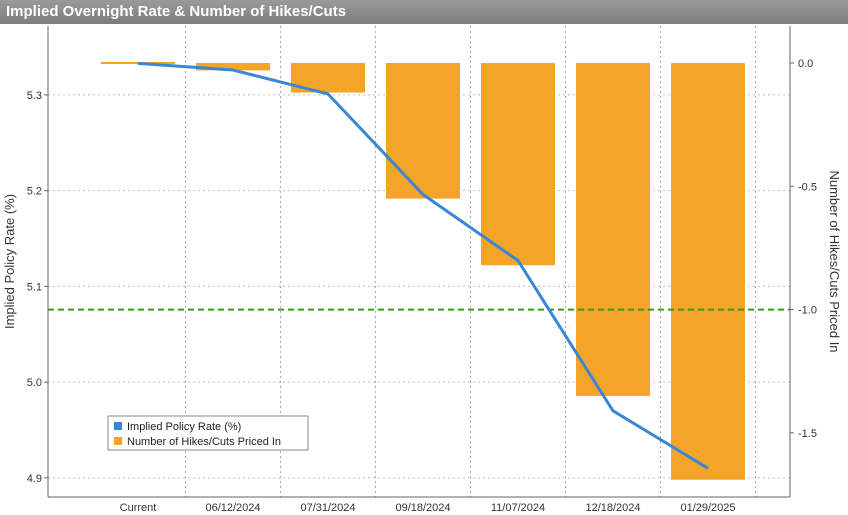  Describe the element at coordinates (34, 96) in the screenshot. I see `left-tick-label: 5.3` at that location.